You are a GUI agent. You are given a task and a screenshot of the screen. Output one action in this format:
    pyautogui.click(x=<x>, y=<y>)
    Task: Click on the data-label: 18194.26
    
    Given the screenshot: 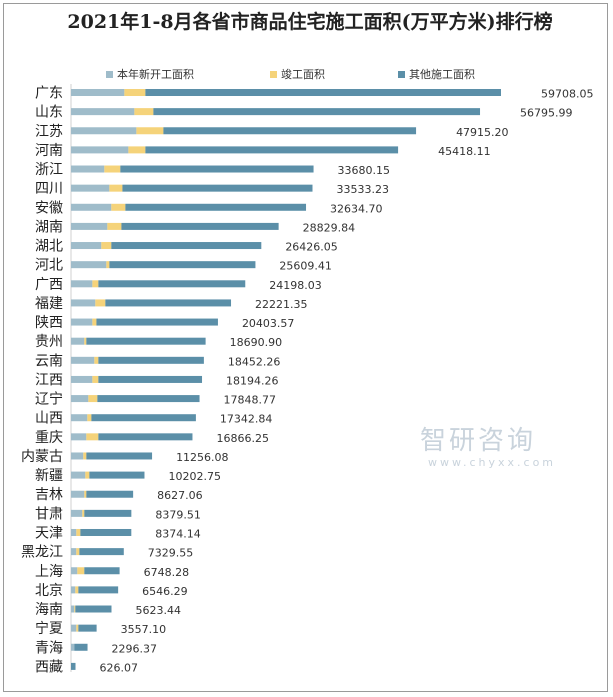 What is the action you would take?
    pyautogui.click(x=252, y=380)
    